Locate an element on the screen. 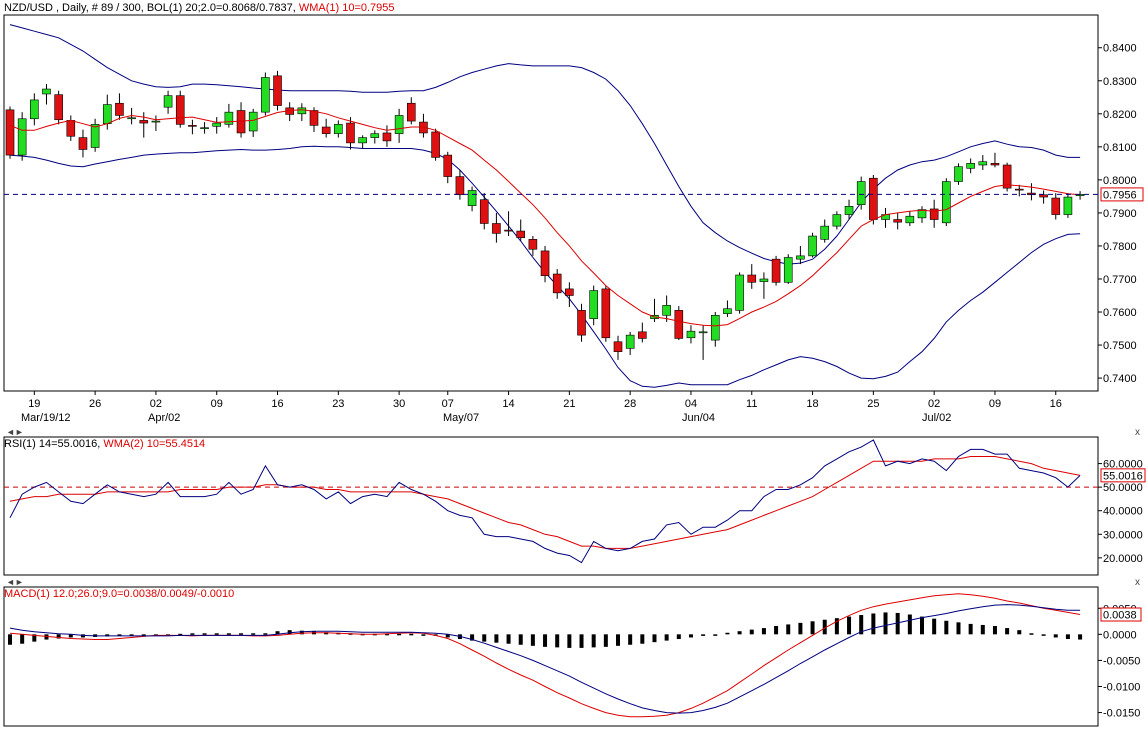 The width and height of the screenshot is (1147, 735). price-axis-label: 0.8100 is located at coordinates (1120, 148).